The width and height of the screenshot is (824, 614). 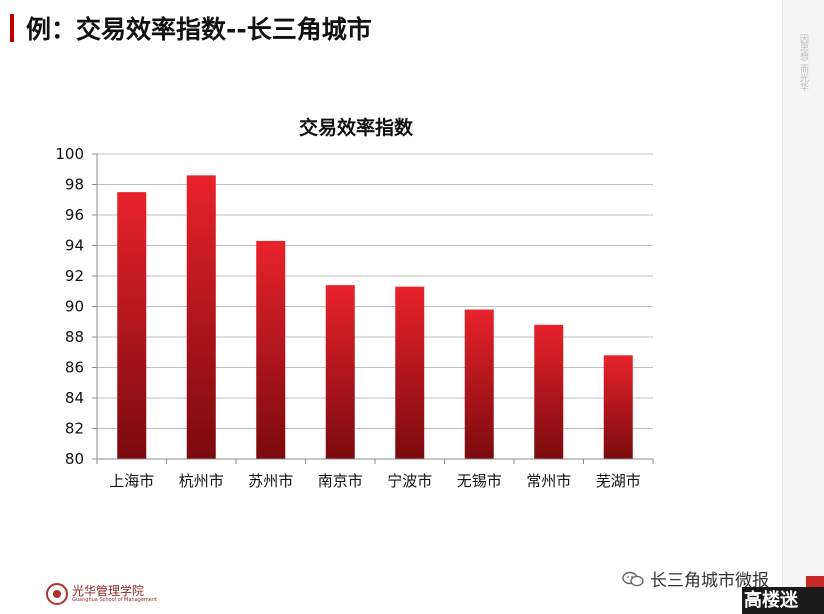 I want to click on x-tick-label: 无锡市, so click(x=479, y=481).